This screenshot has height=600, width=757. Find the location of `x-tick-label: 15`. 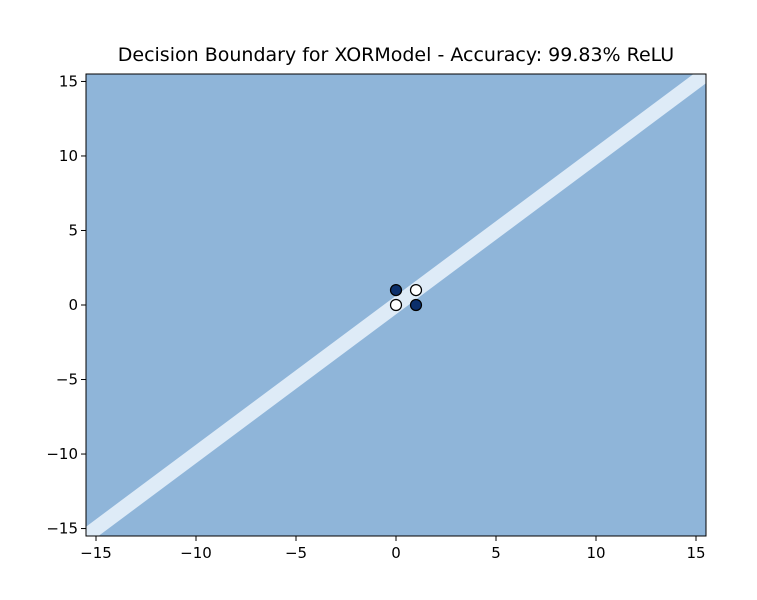

x-tick-label: 15 is located at coordinates (695, 553).